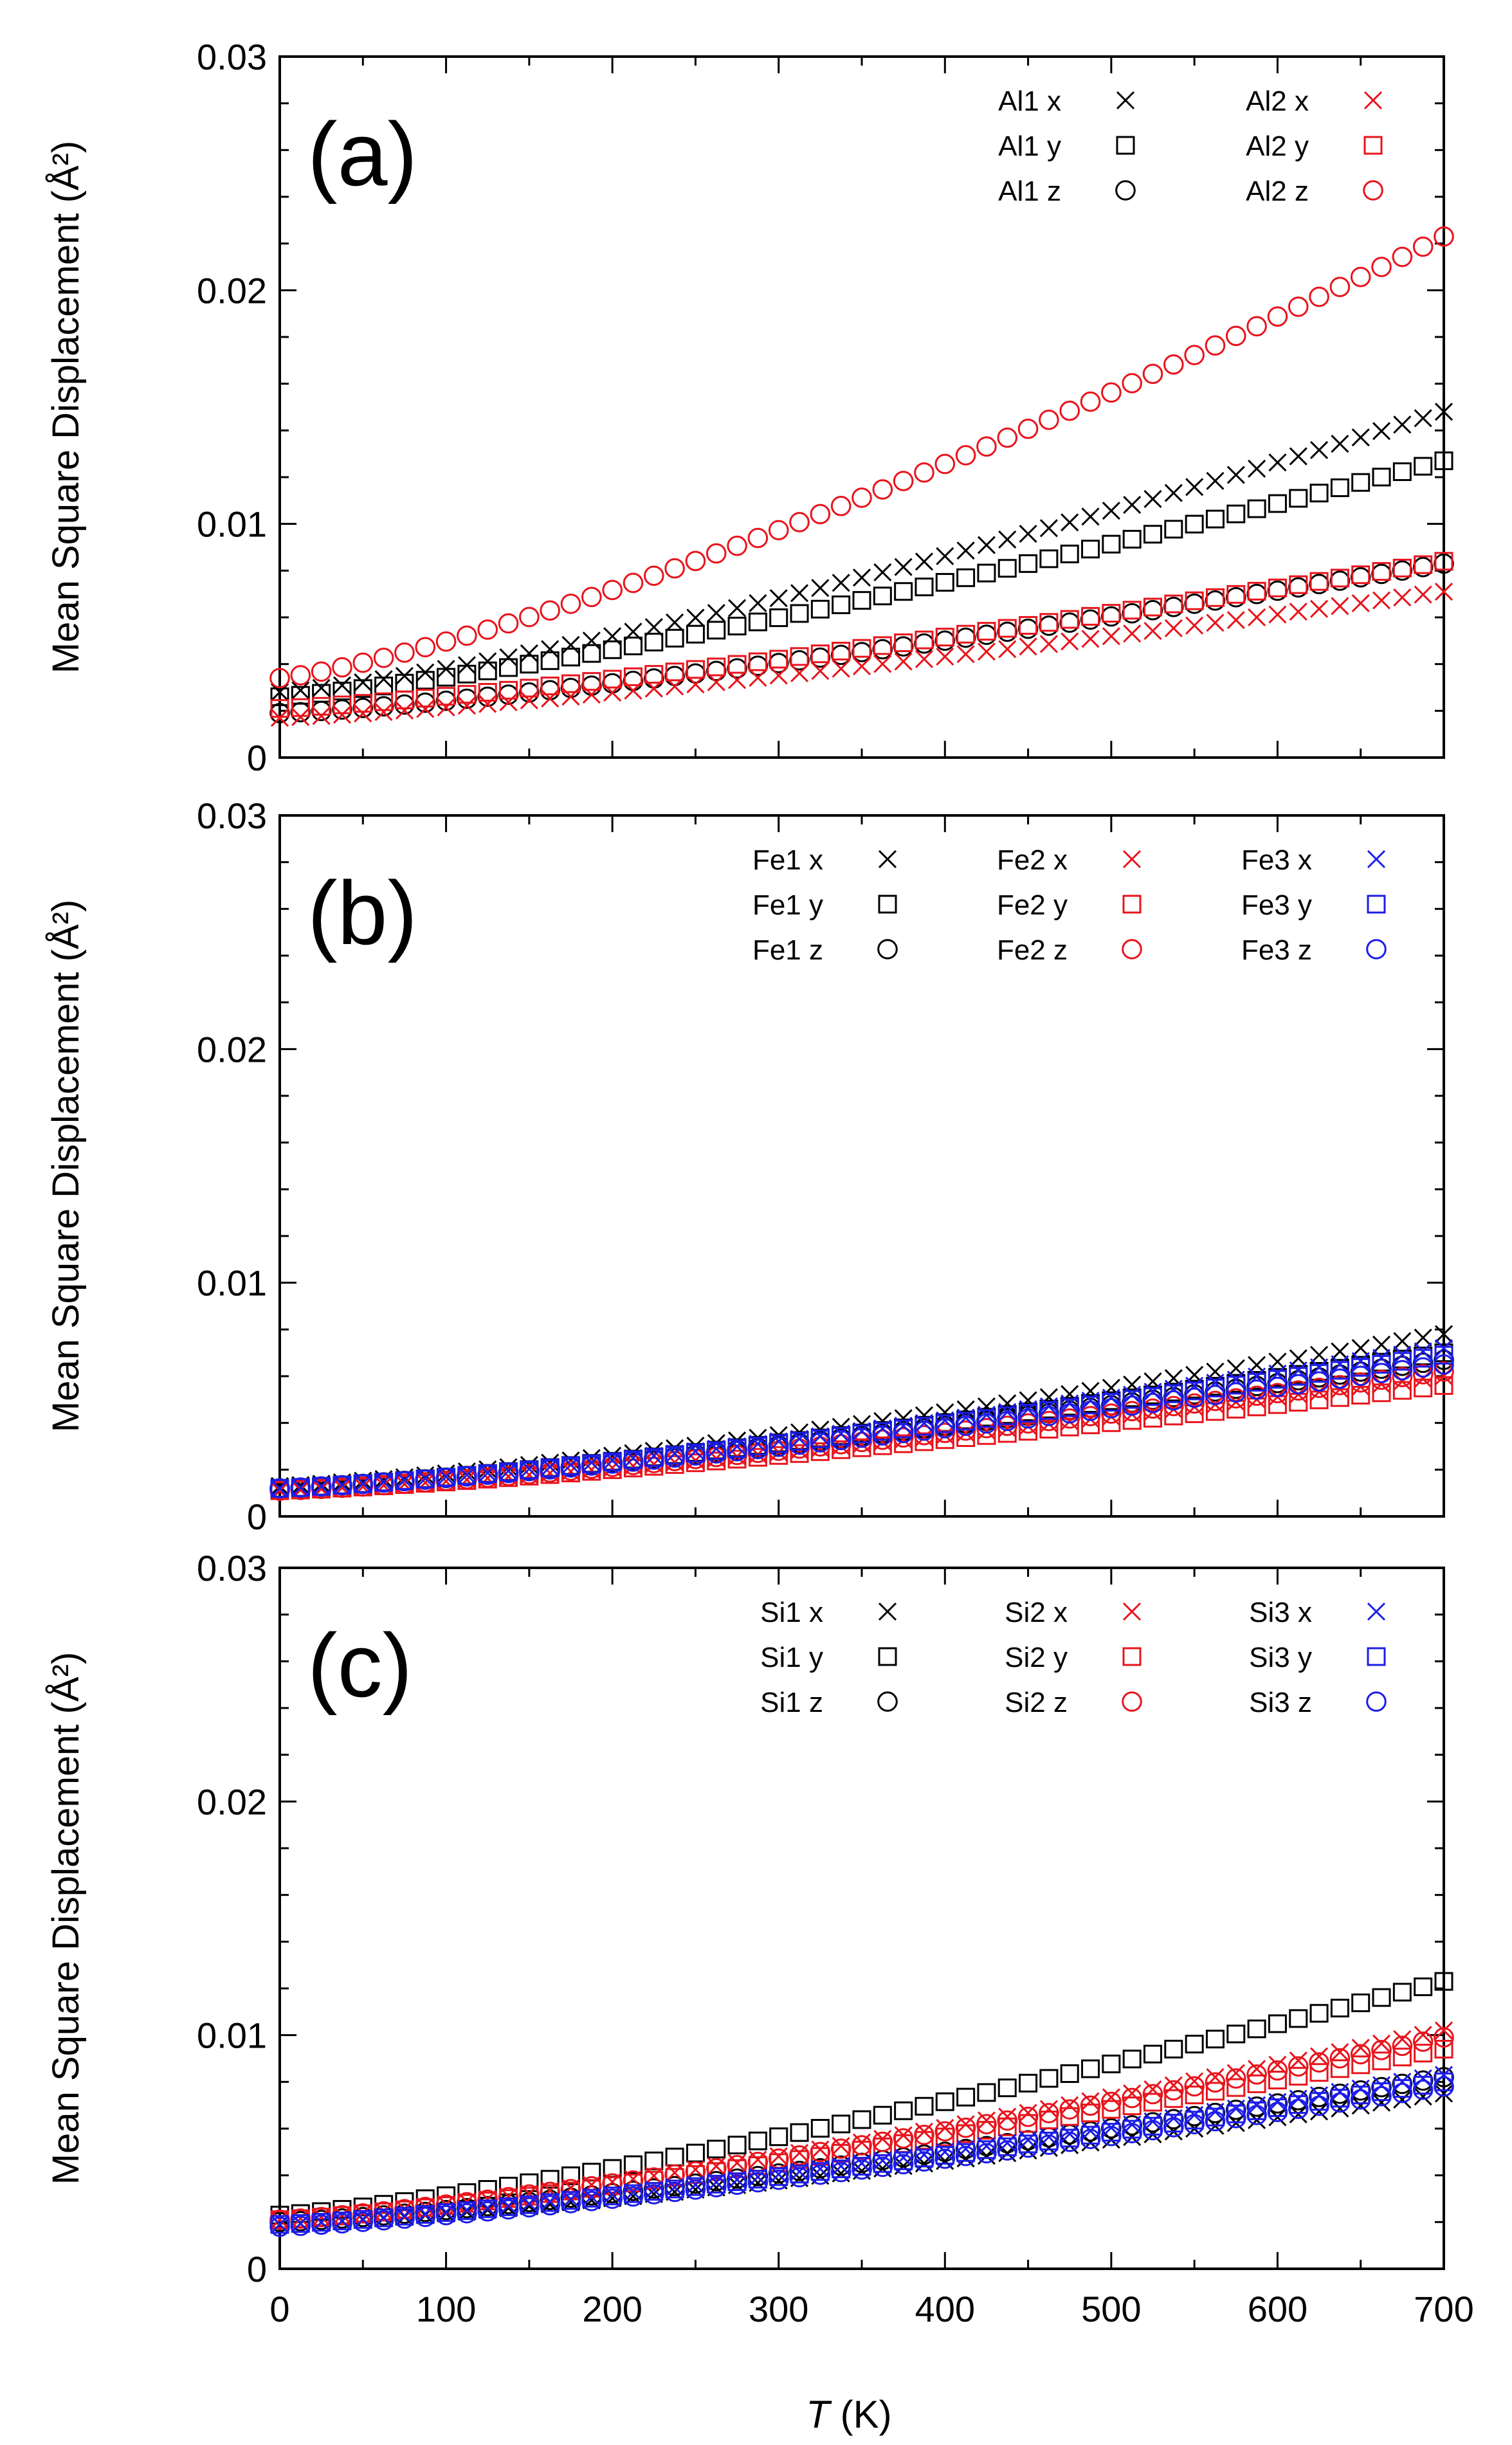  What do you see at coordinates (362, 913) in the screenshot?
I see `panel-label: (b)` at bounding box center [362, 913].